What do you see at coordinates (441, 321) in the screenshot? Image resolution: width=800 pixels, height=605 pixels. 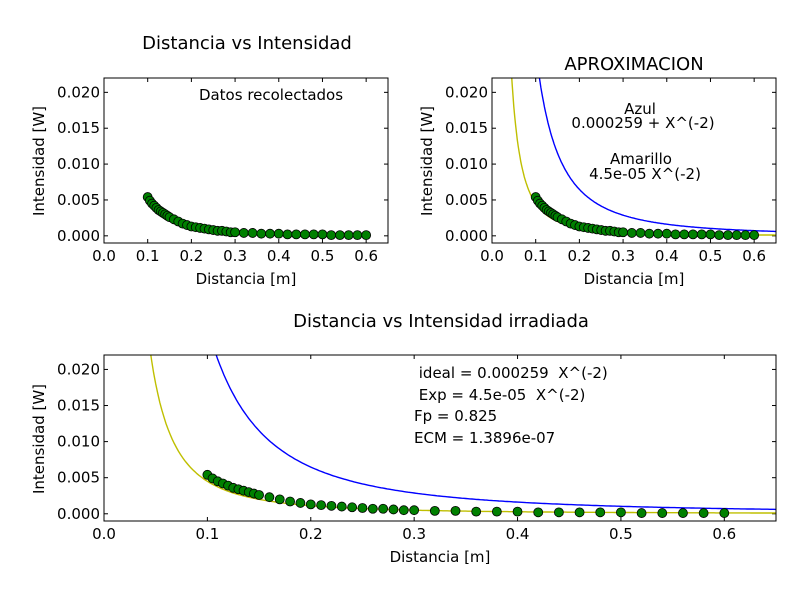 I see `chart-title: Distancia vs Intensidad irradiada` at bounding box center [441, 321].